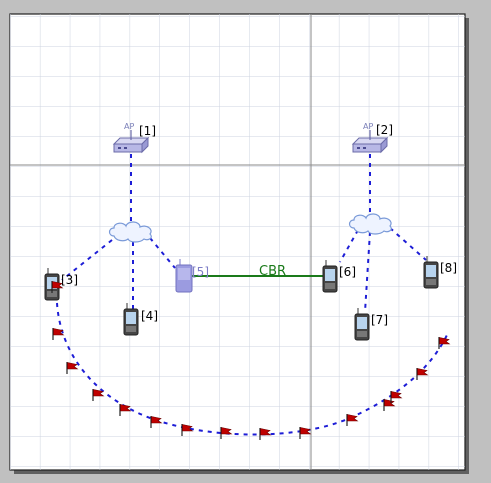 This screenshot has width=491, height=483. I want to click on cbr-flow-label: CBR, so click(272, 271).